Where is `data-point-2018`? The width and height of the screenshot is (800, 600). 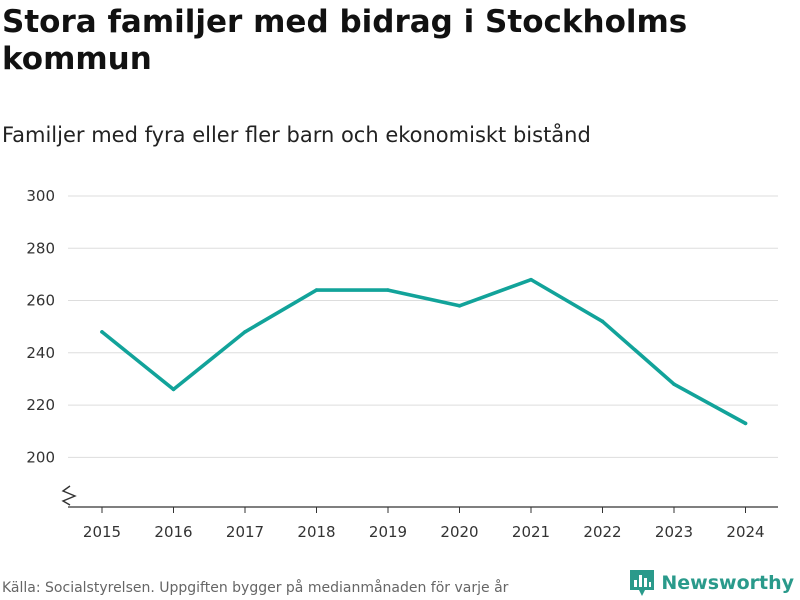
data-point-2018 is located at coordinates (316, 290).